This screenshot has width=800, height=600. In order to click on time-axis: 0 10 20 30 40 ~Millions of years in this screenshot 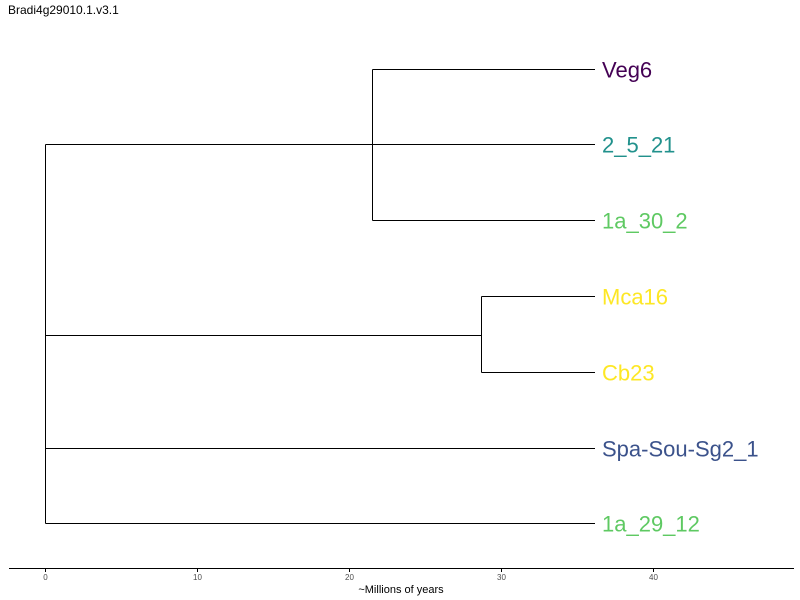, I will do `click(401, 582)`.